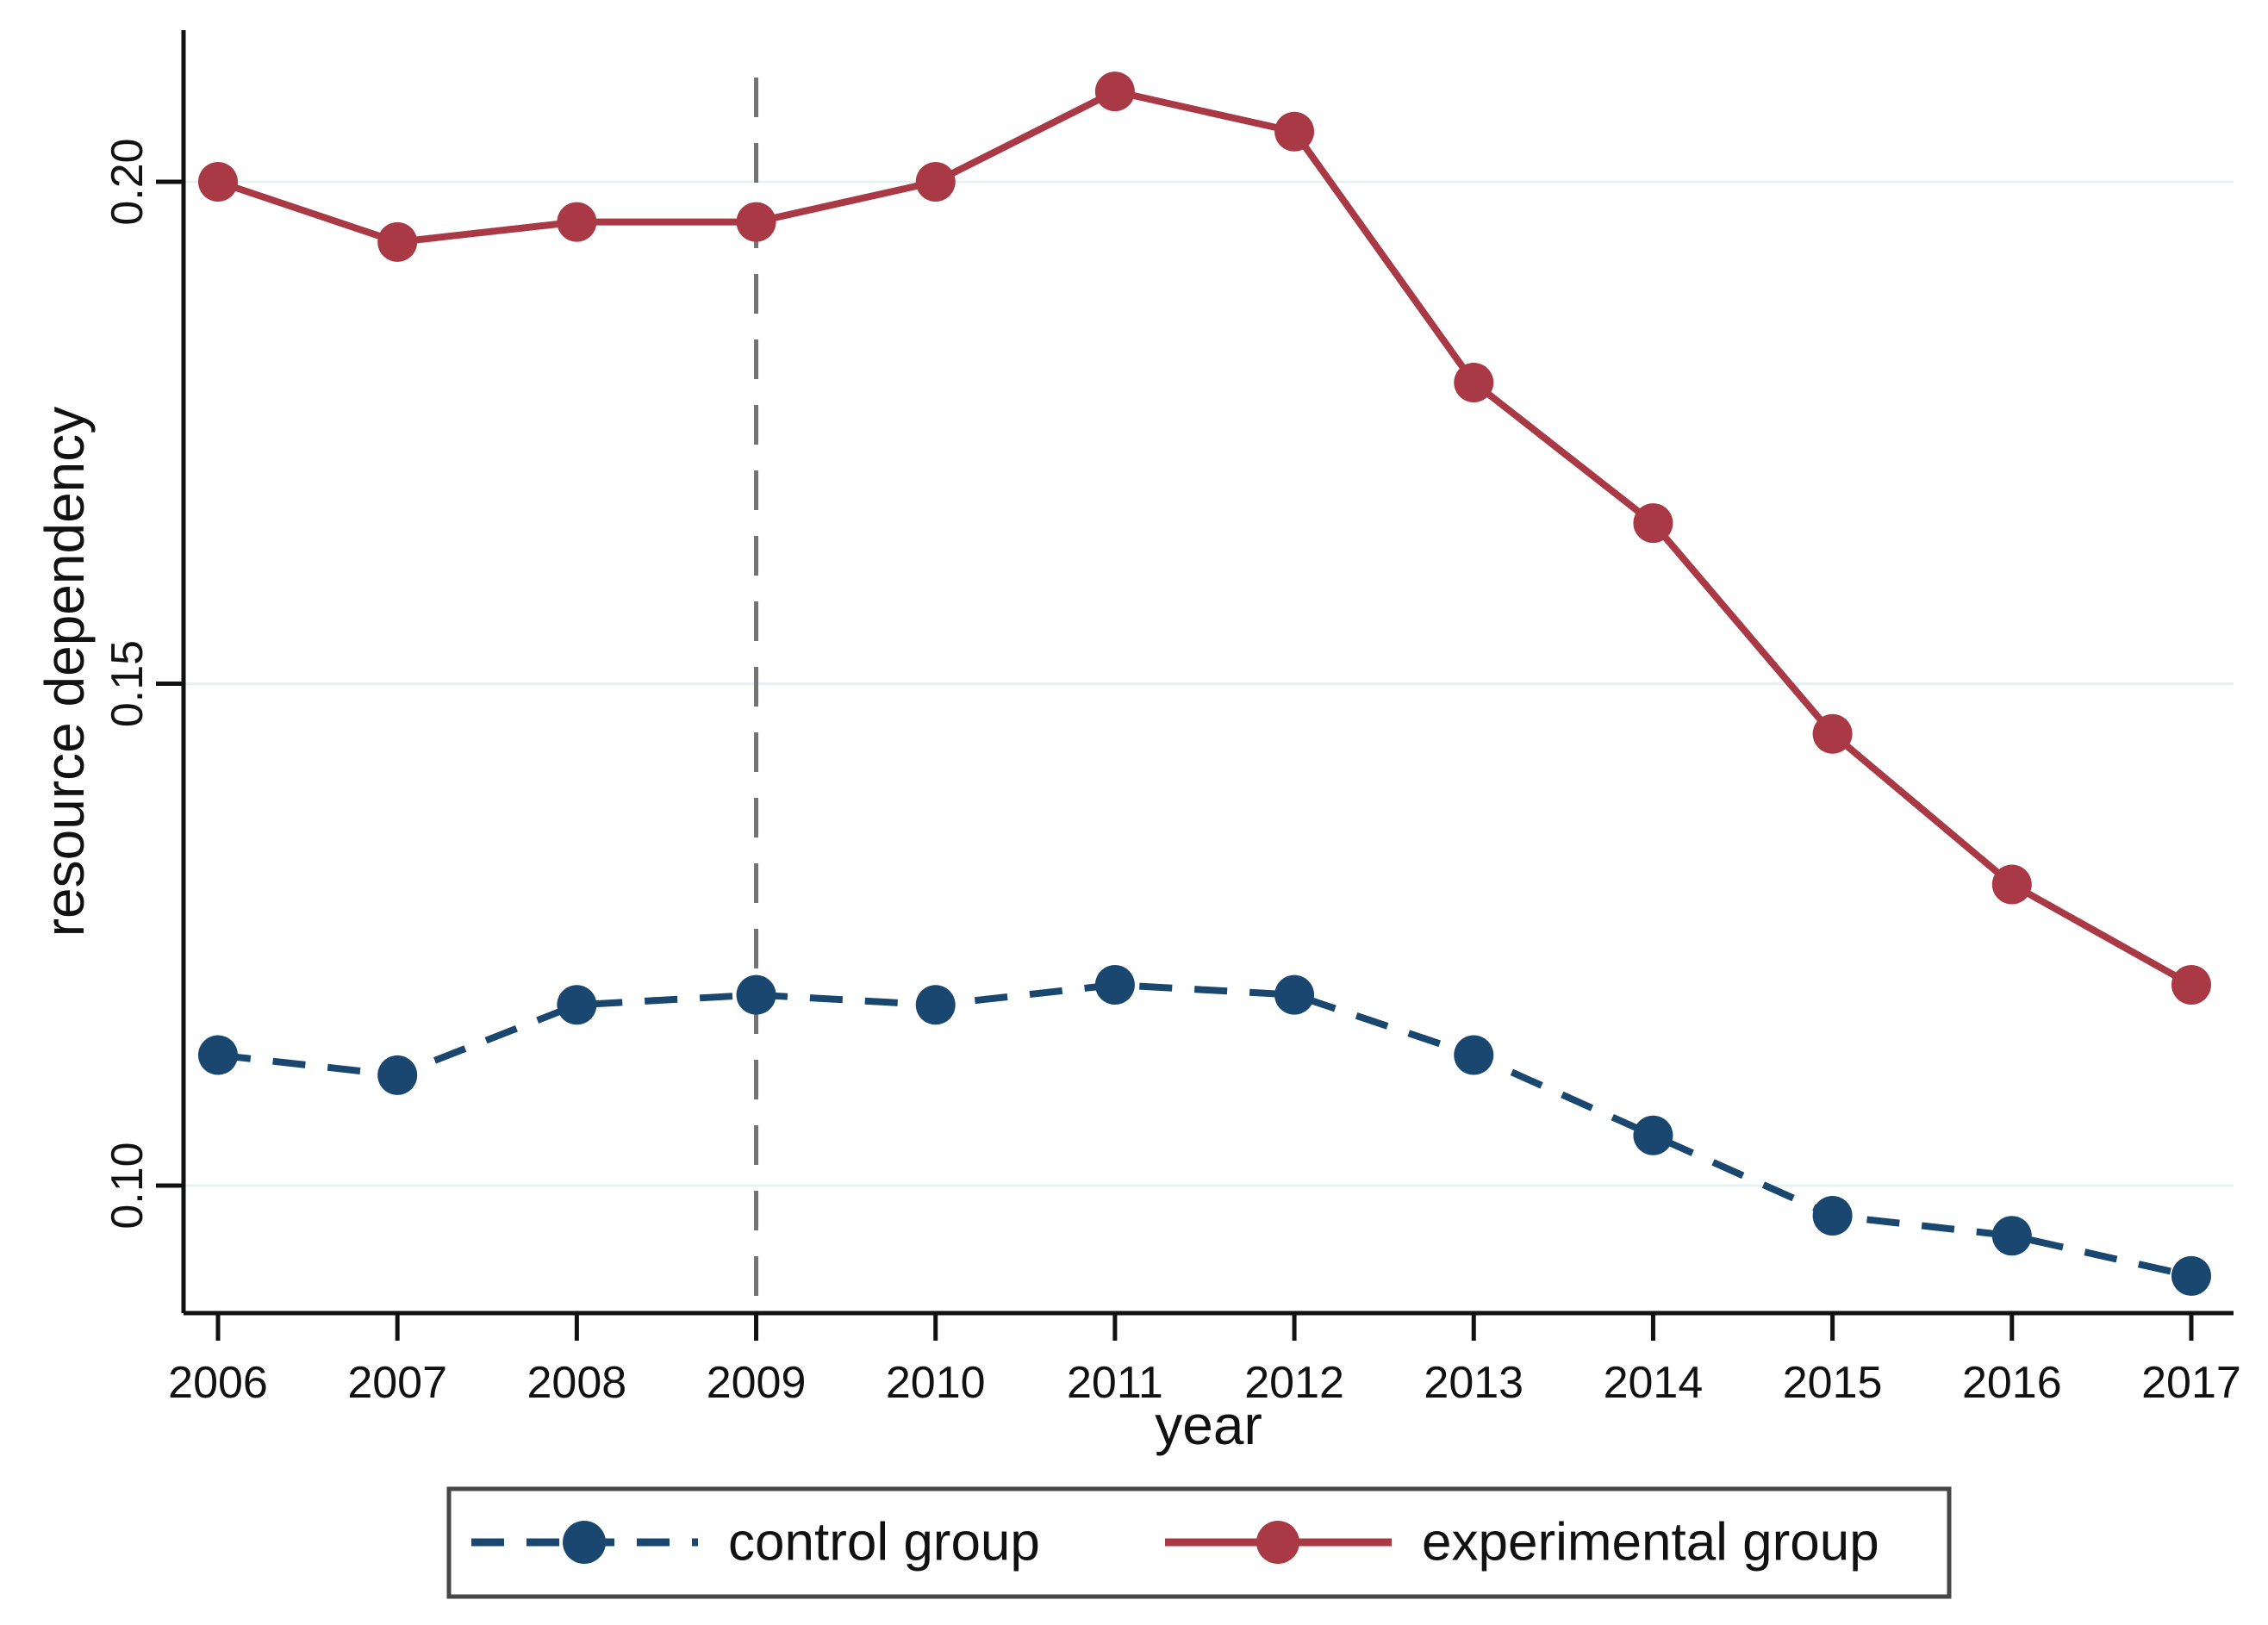 The width and height of the screenshot is (2268, 1625). I want to click on x-tick-label: 2007, so click(397, 1383).